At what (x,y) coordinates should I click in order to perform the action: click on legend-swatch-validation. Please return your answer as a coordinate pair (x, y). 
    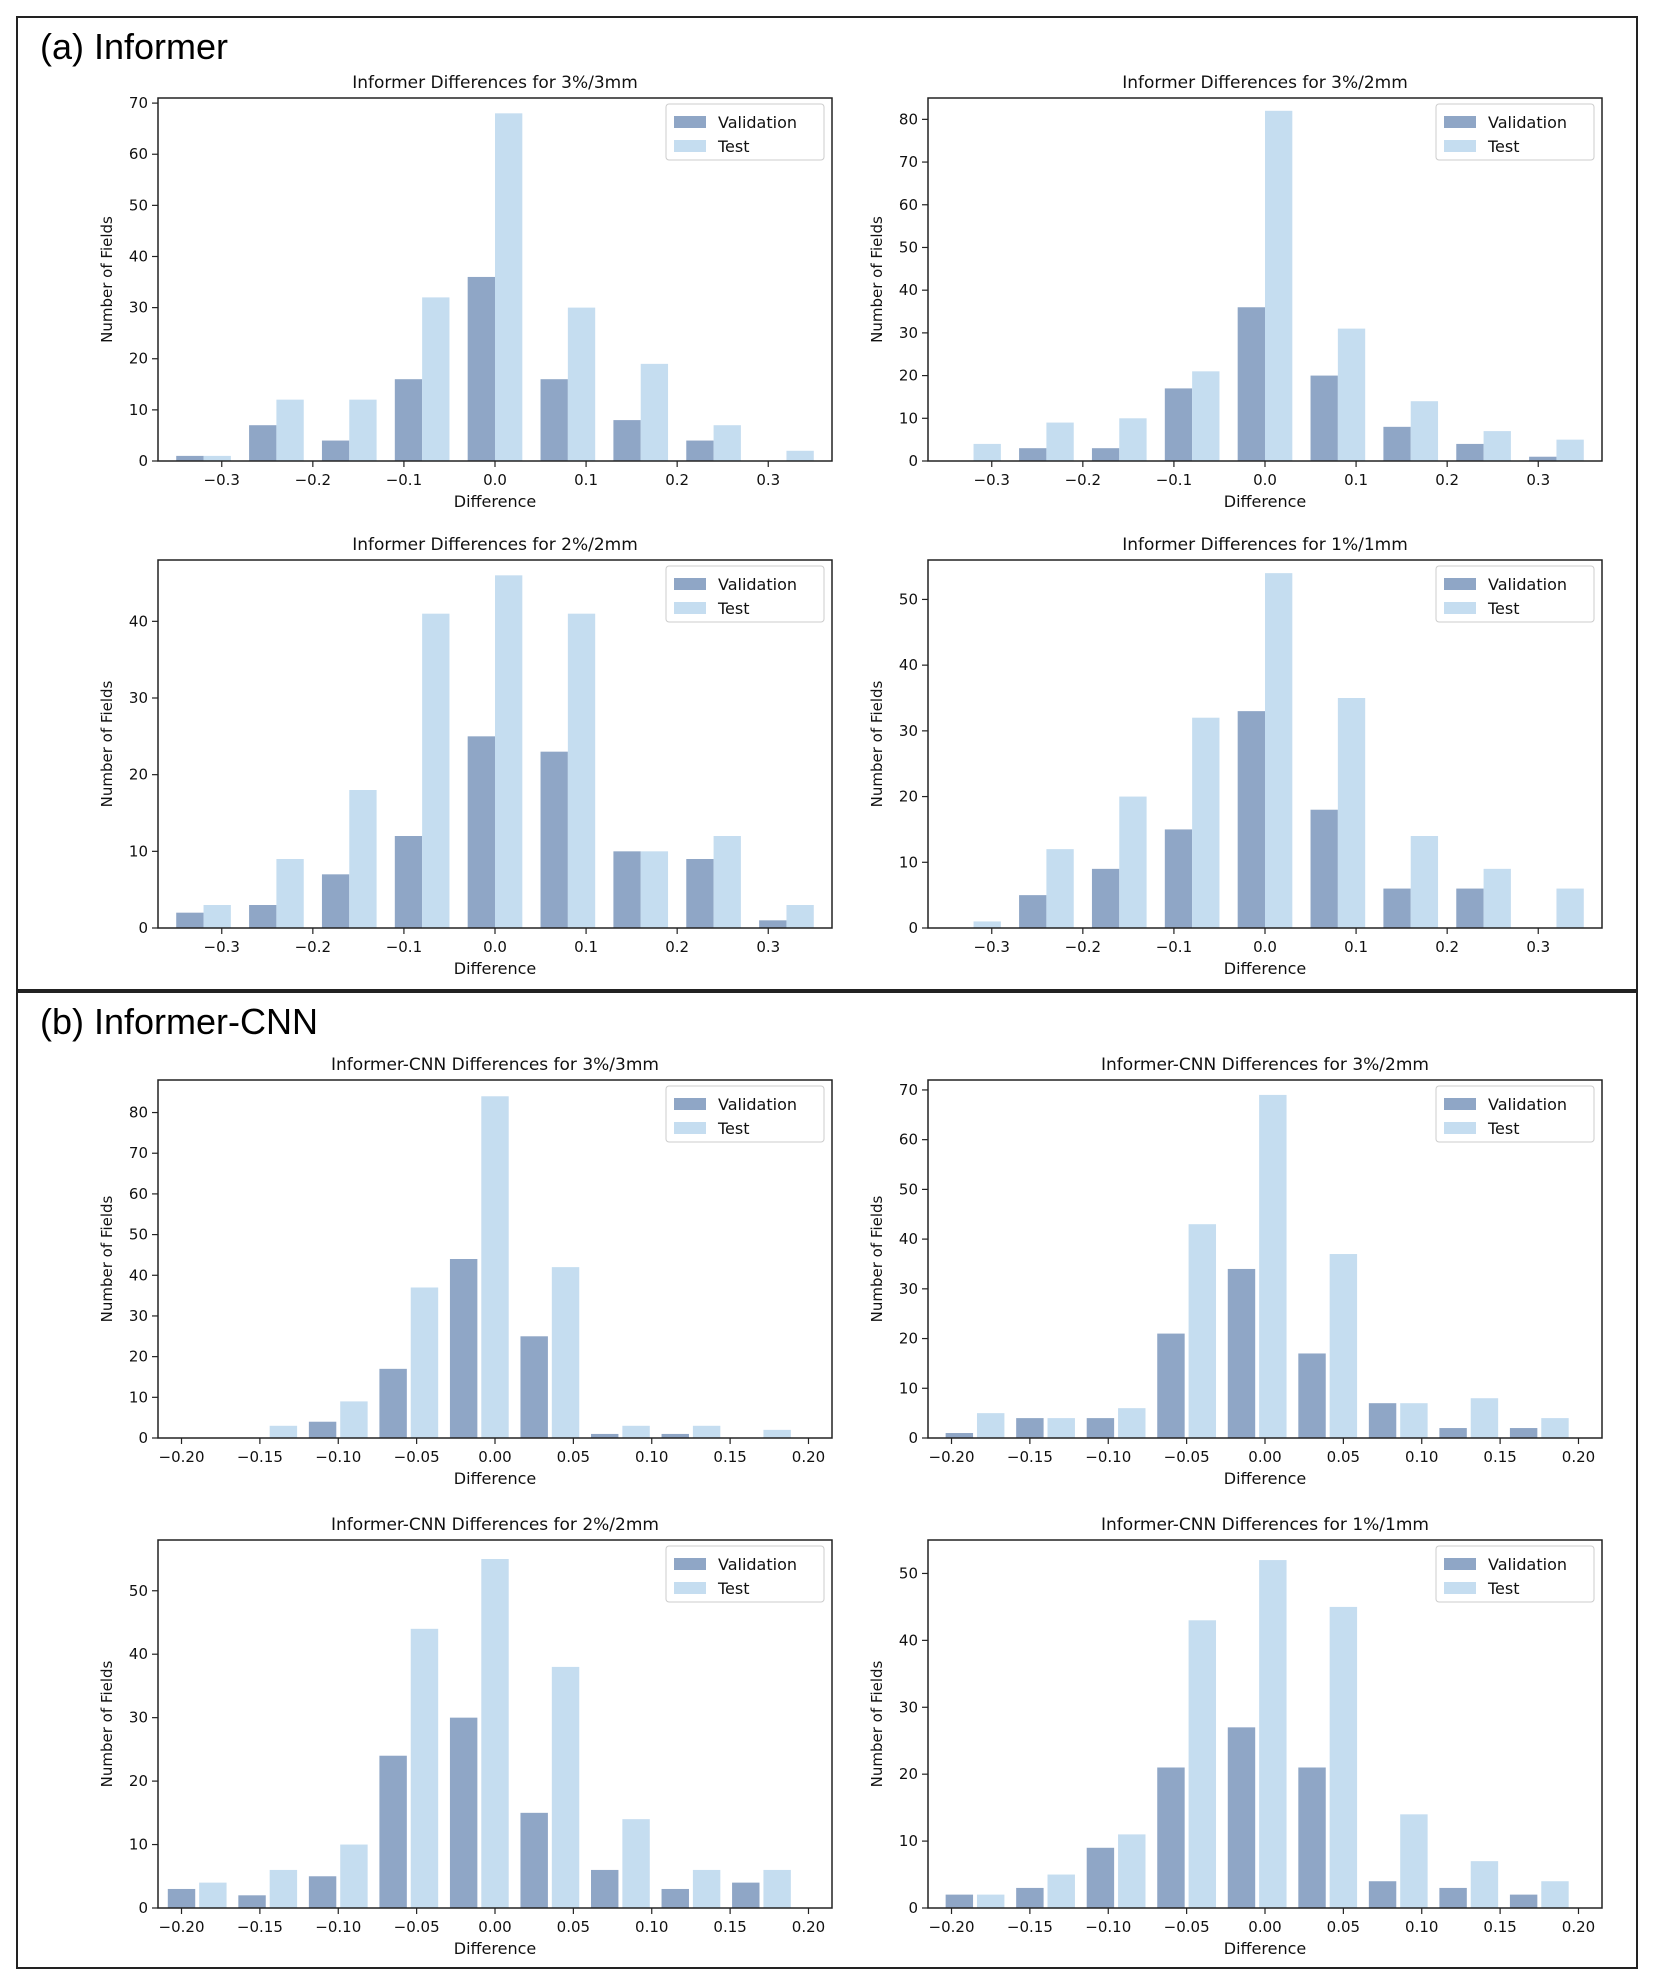
    Looking at the image, I should click on (690, 1564).